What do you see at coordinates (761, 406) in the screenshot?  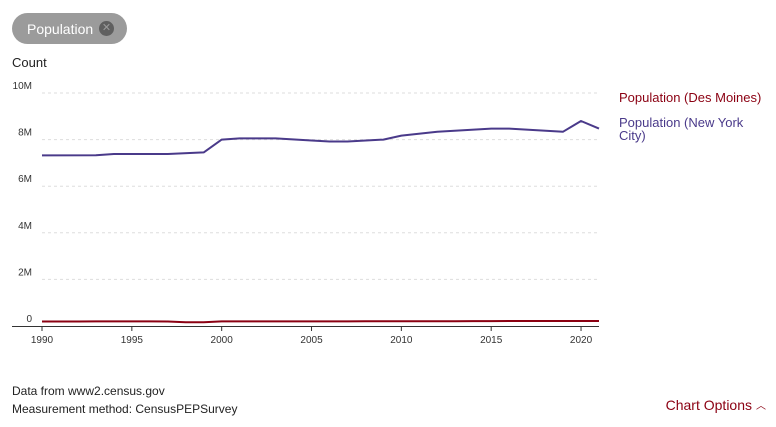 I see `chevron-up-icon: ︿` at bounding box center [761, 406].